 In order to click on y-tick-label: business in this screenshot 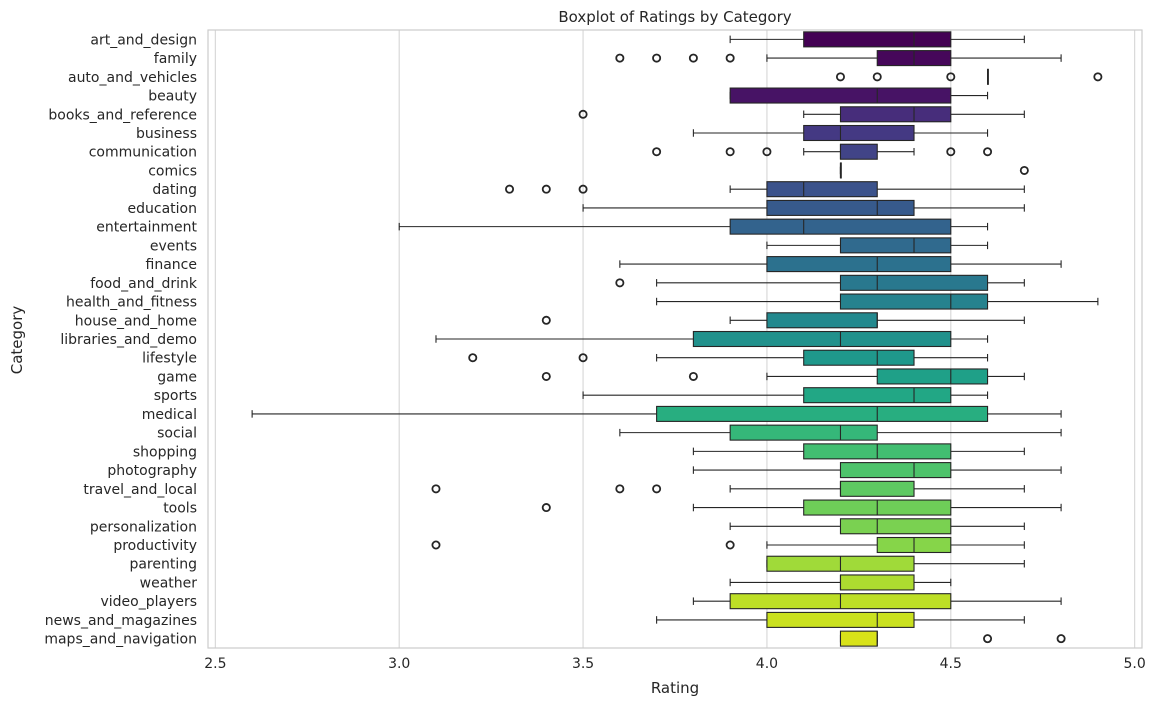, I will do `click(166, 134)`.